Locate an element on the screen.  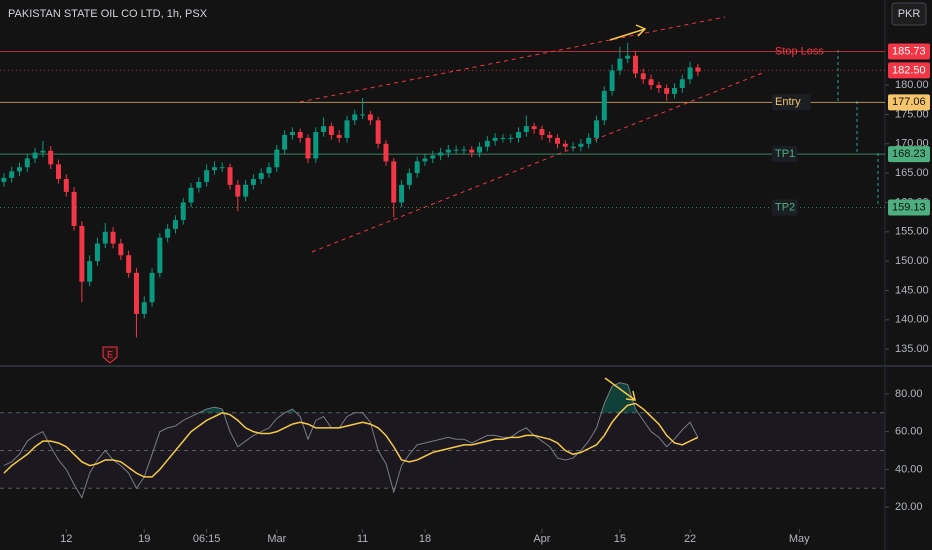
y-tick-label: 180.00 is located at coordinates (912, 85).